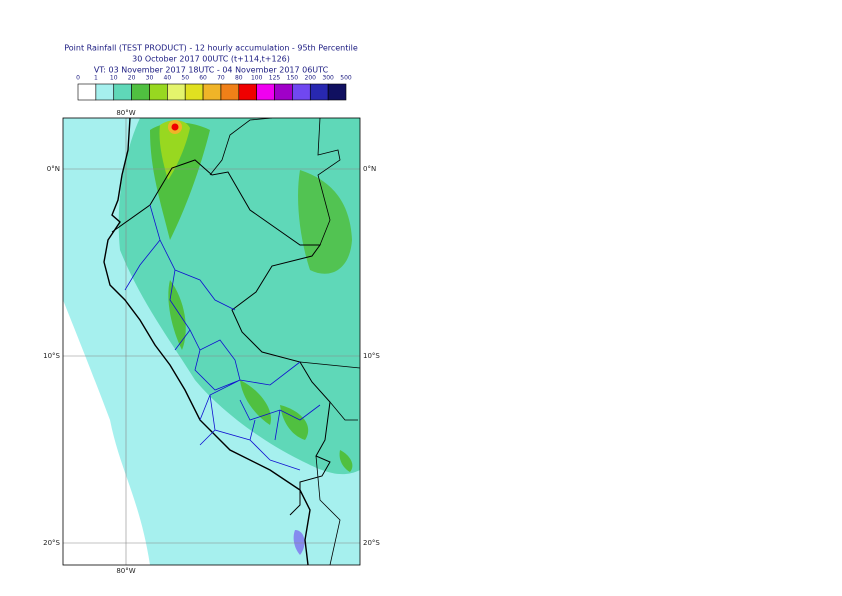 The height and width of the screenshot is (596, 842). What do you see at coordinates (96, 78) in the screenshot?
I see `legend-label: 1` at bounding box center [96, 78].